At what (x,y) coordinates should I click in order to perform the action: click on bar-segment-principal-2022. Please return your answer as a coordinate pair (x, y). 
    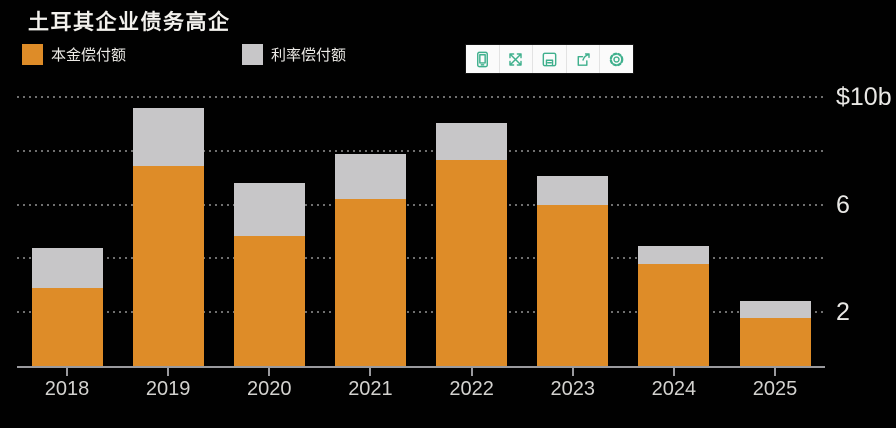
    Looking at the image, I should click on (472, 263).